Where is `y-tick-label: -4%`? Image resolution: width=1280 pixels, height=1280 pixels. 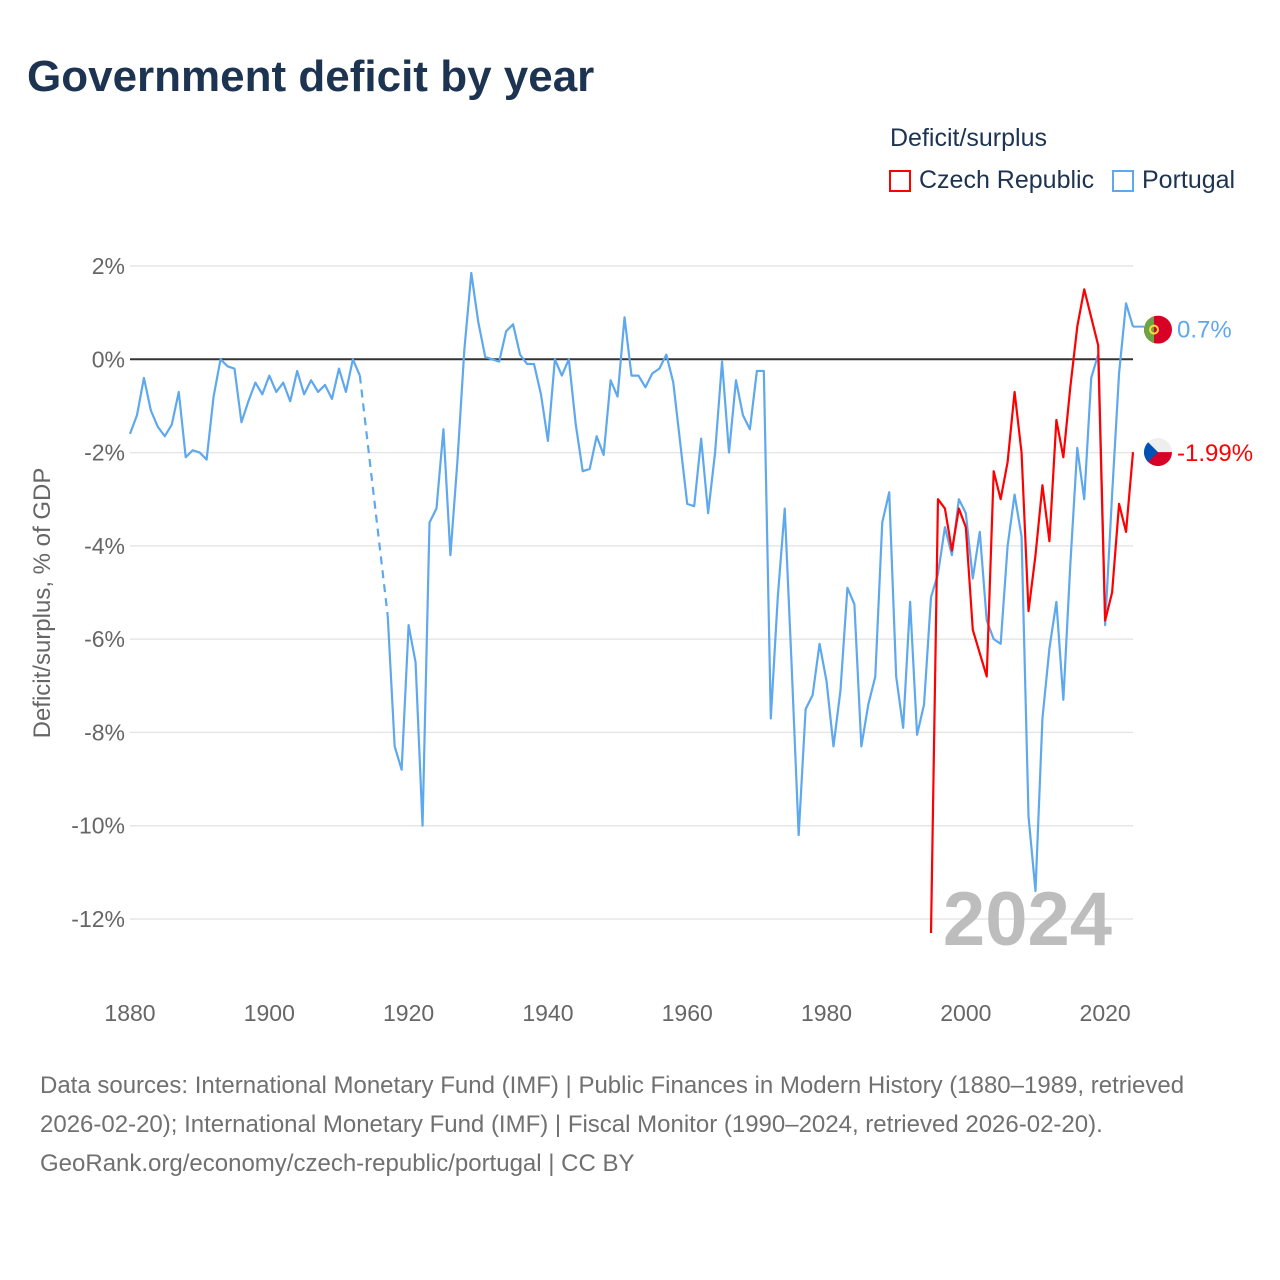 y-tick-label: -4% is located at coordinates (104, 546).